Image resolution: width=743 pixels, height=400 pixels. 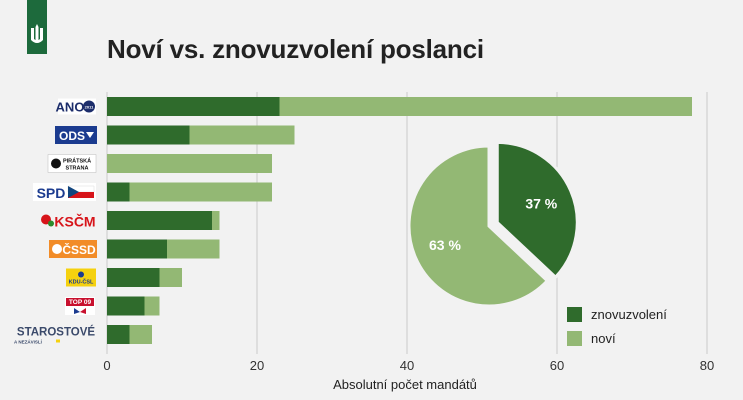 I want to click on party-logo-text: 2011, so click(x=89, y=107).